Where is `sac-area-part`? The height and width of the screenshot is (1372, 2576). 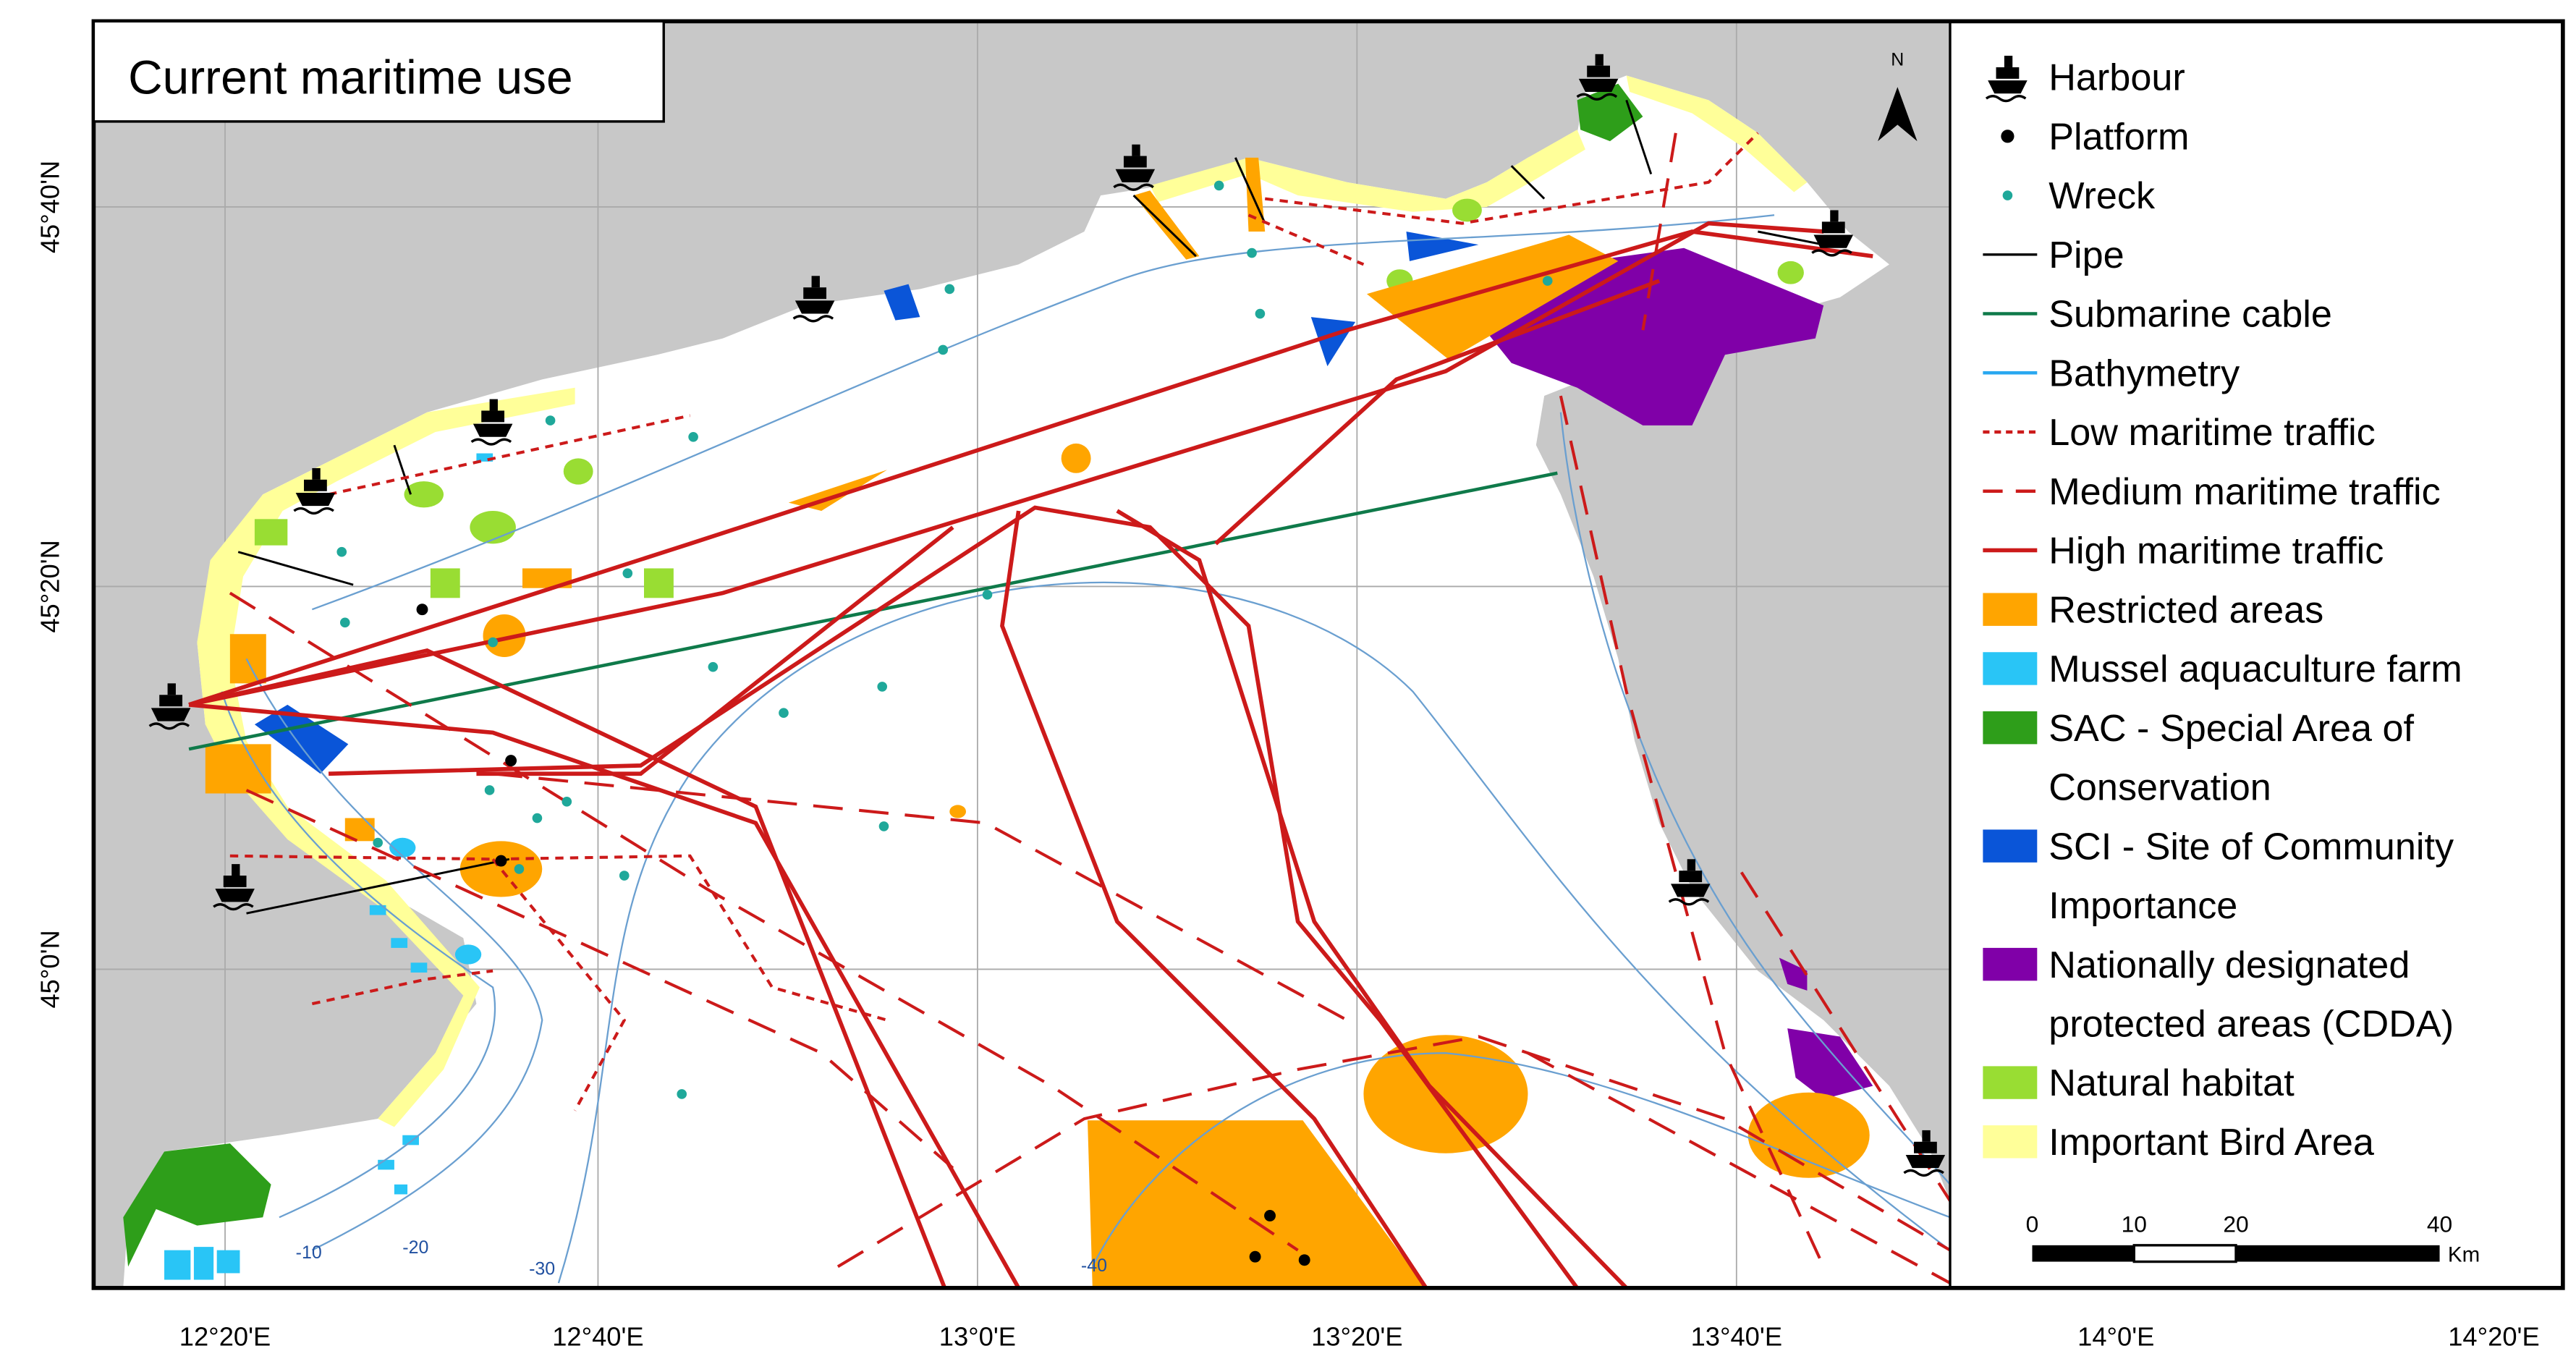
sac-area-part is located at coordinates (197, 1205).